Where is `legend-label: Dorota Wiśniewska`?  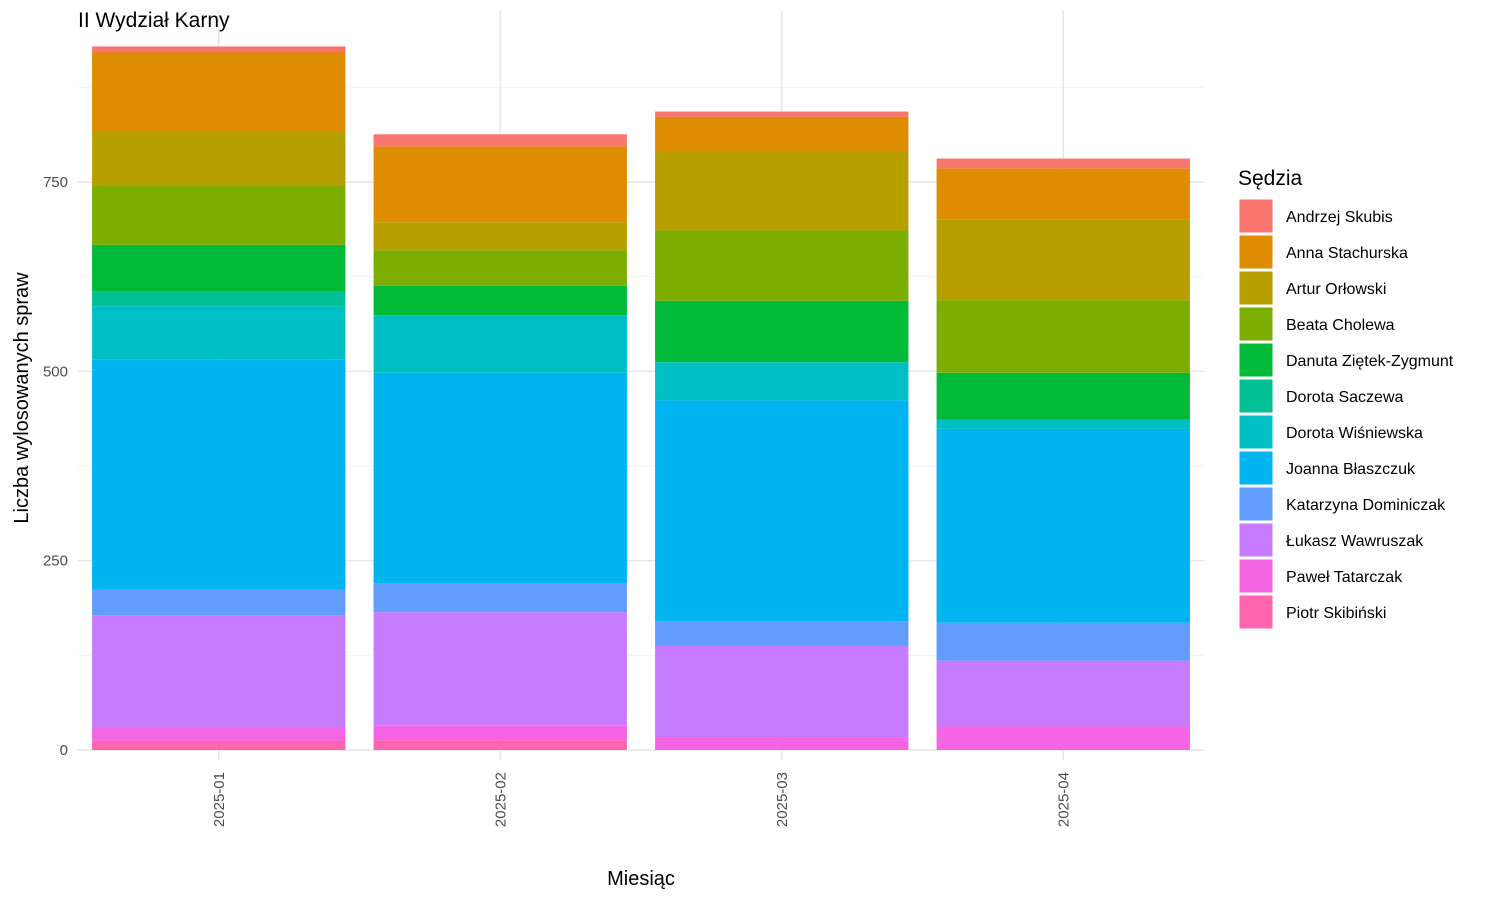 legend-label: Dorota Wiśniewska is located at coordinates (1354, 433).